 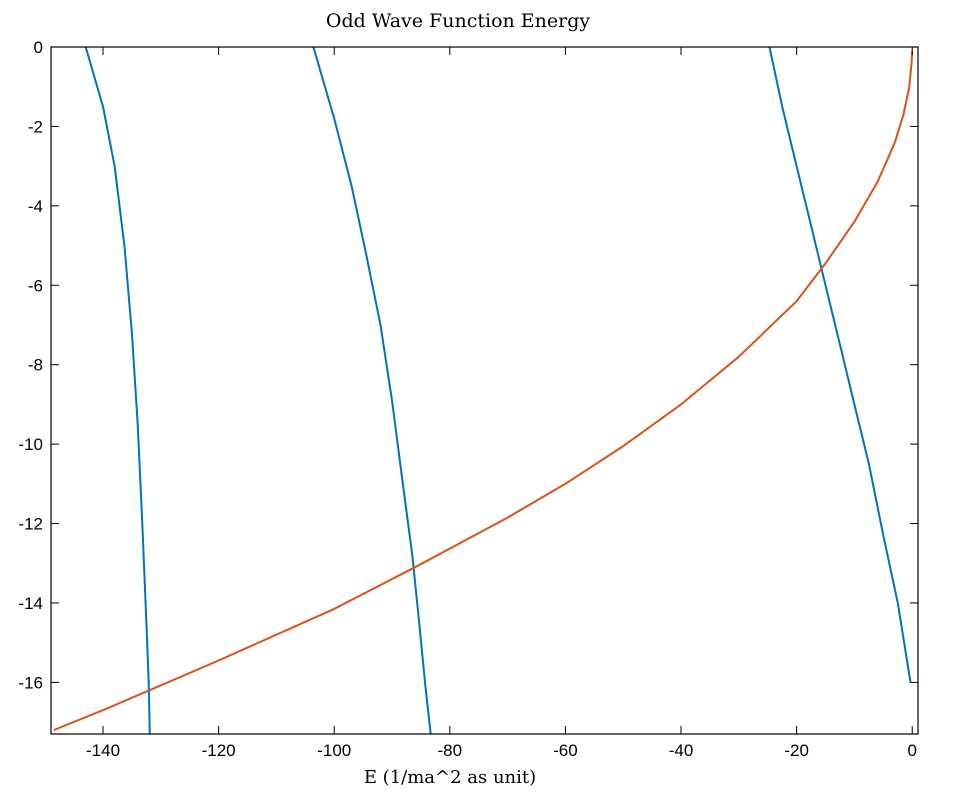 I want to click on x-tick-label: -20, so click(x=796, y=750).